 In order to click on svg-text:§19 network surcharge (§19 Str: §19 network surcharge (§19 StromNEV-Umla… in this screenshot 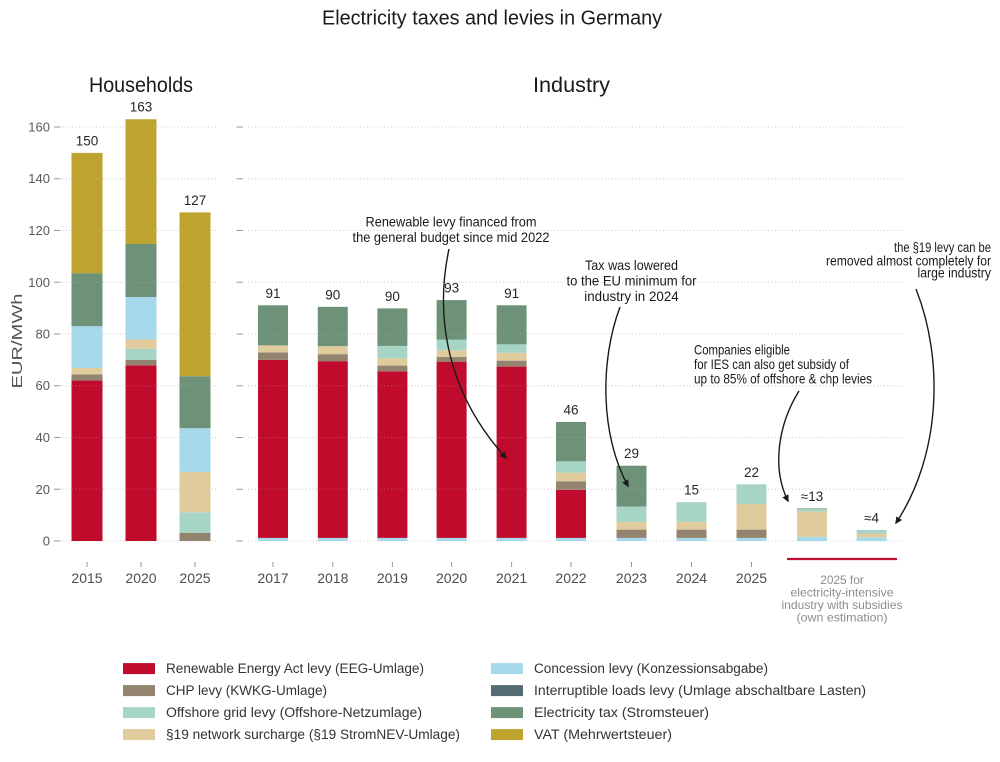, I will do `click(313, 734)`.